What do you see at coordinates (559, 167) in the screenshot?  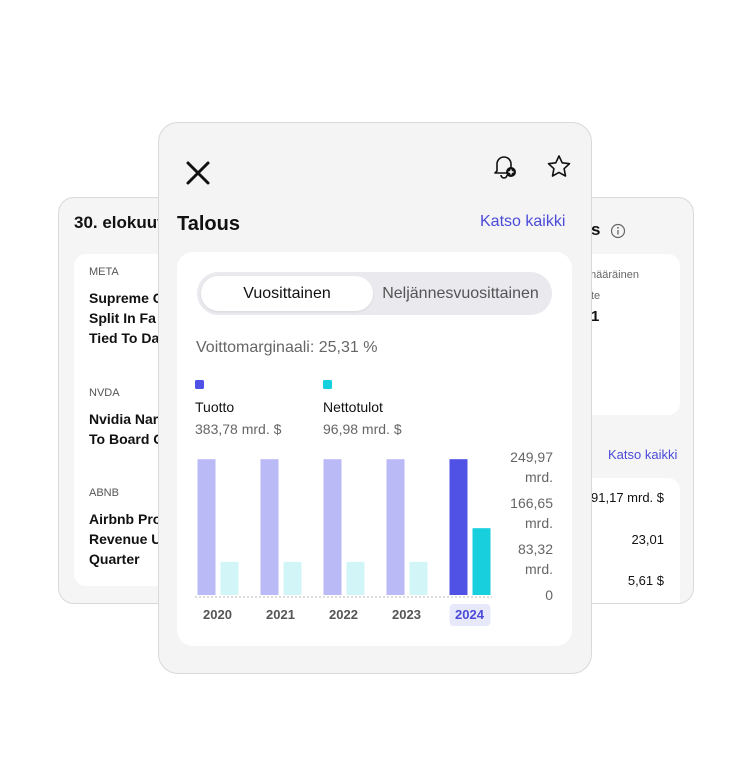 I see `favorite-button` at bounding box center [559, 167].